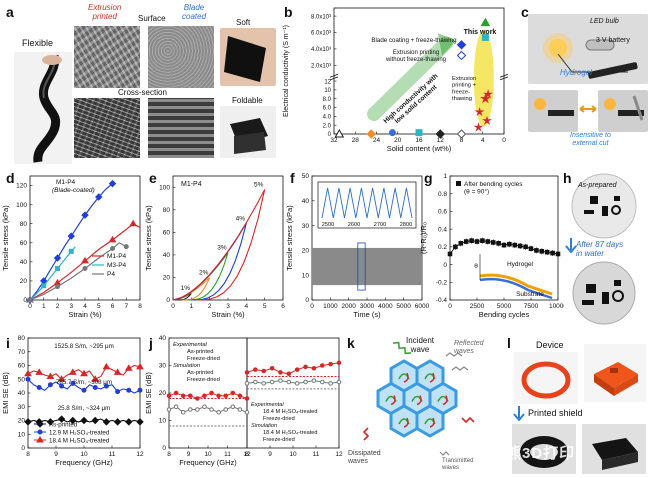 The height and width of the screenshot is (478, 650). What do you see at coordinates (200, 352) in the screenshot?
I see `legend-text: As-printed` at bounding box center [200, 352].